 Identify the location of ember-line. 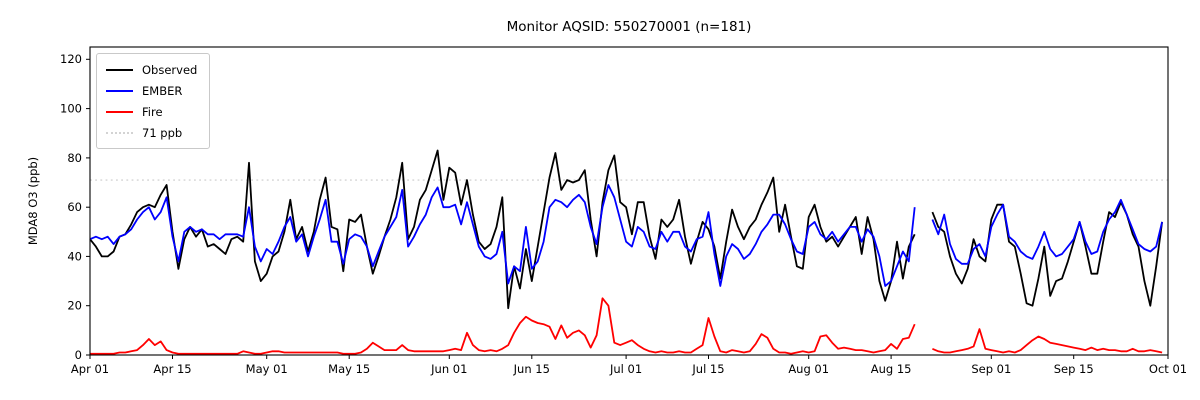
(1047, 231).